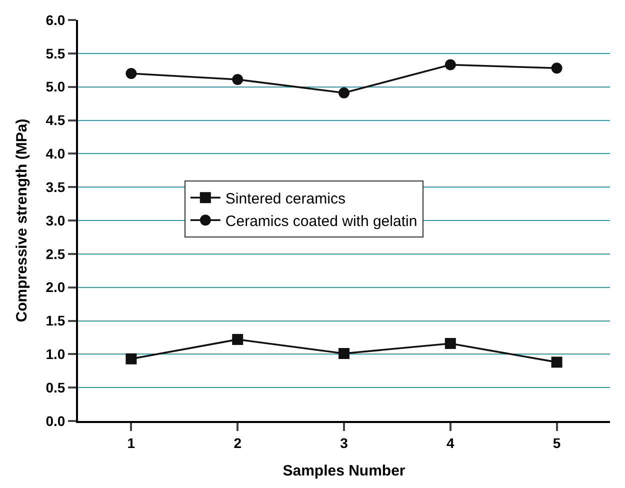  What do you see at coordinates (450, 442) in the screenshot?
I see `x-tick-label: 4` at bounding box center [450, 442].